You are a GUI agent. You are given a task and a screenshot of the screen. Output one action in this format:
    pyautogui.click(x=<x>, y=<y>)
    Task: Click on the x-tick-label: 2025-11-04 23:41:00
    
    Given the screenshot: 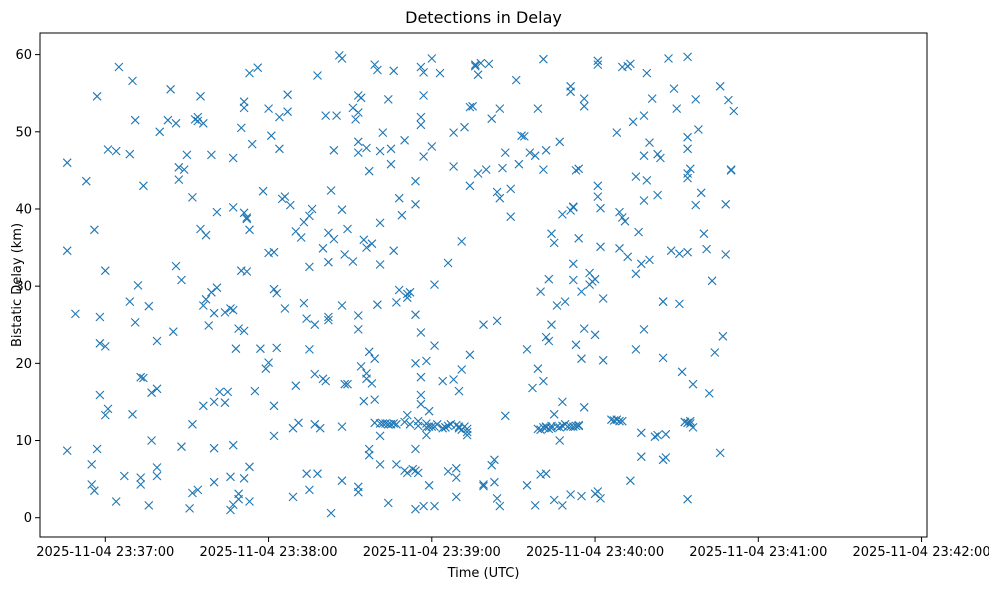 What is the action you would take?
    pyautogui.click(x=758, y=552)
    